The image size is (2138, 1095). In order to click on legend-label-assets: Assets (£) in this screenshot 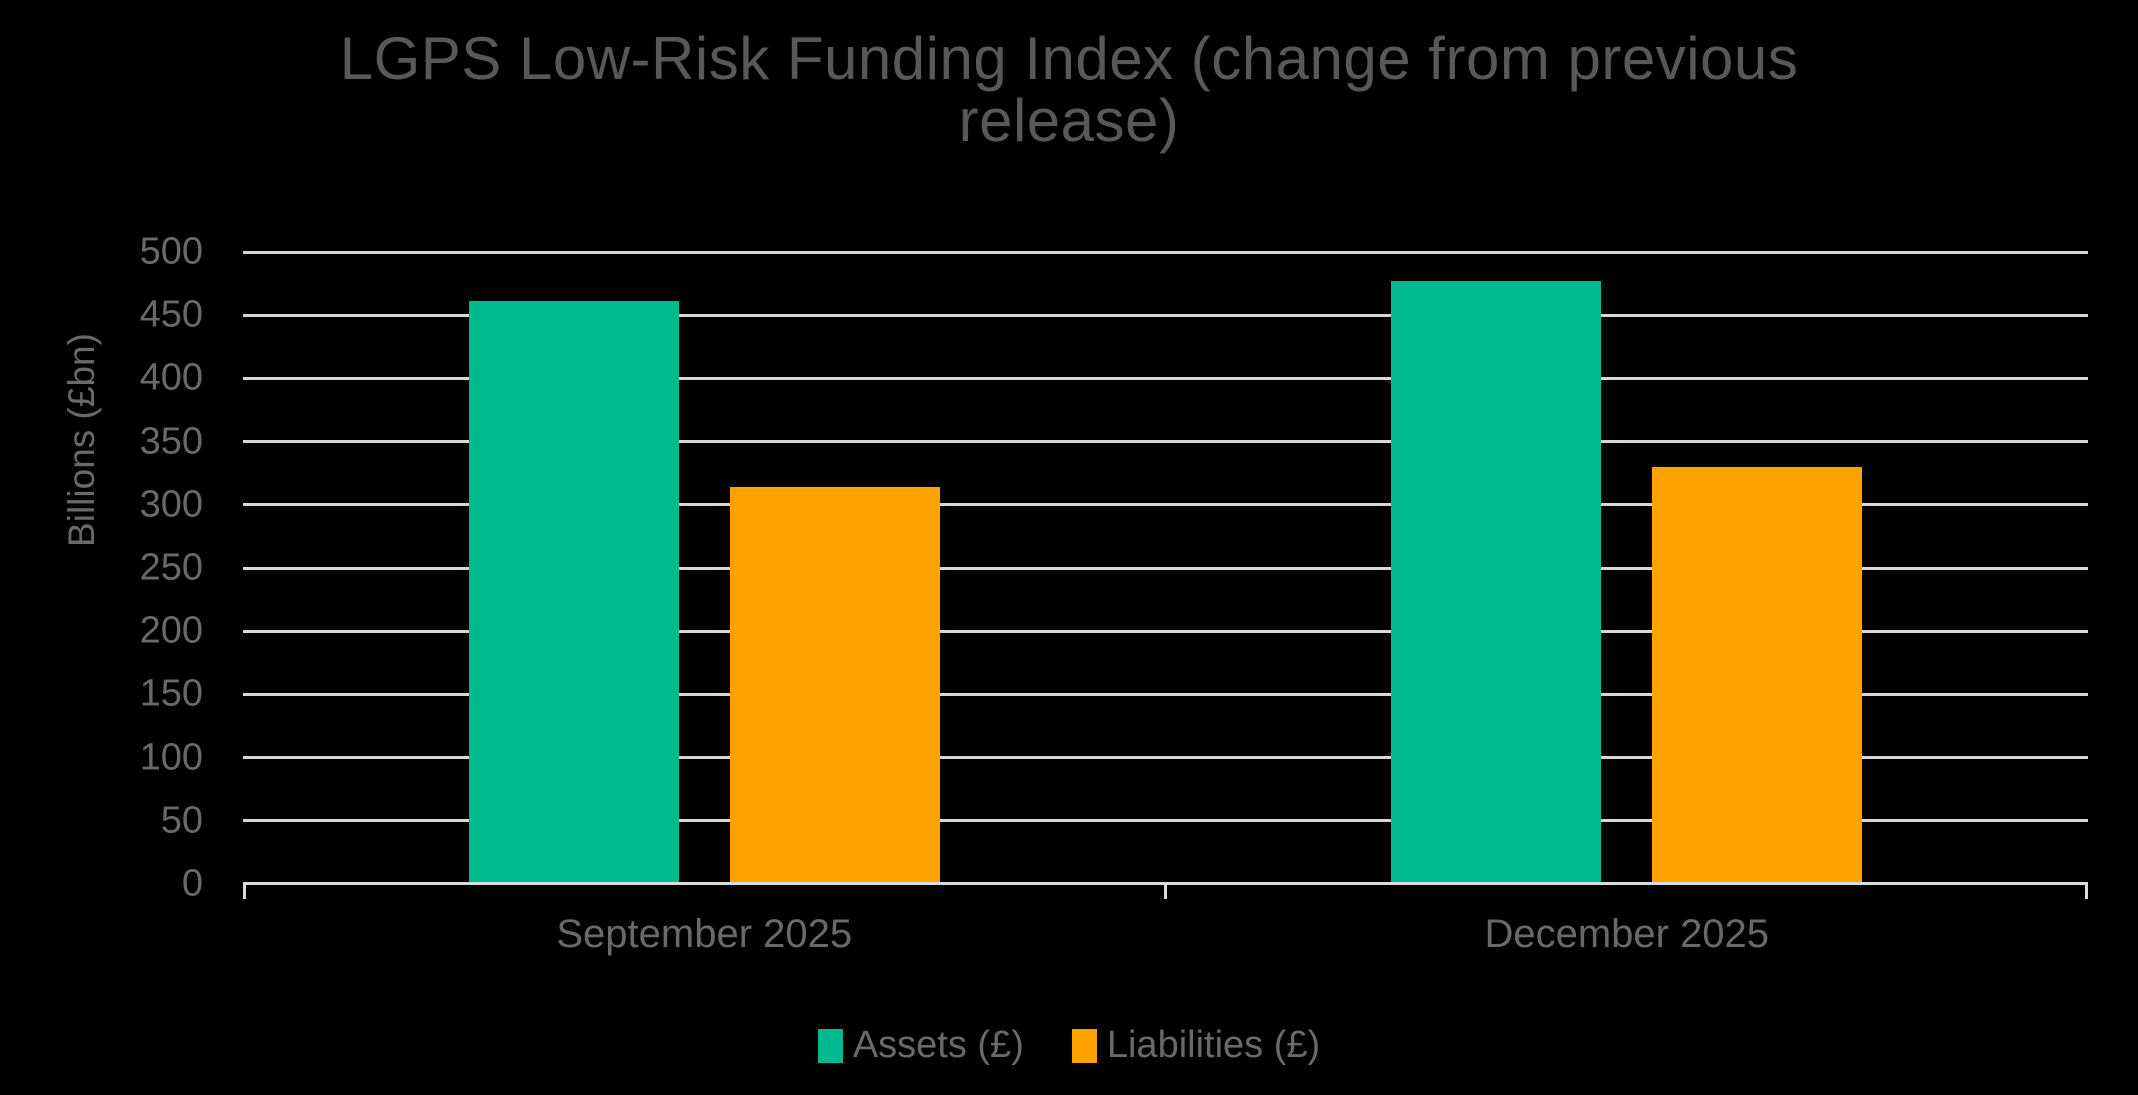, I will do `click(938, 1045)`.